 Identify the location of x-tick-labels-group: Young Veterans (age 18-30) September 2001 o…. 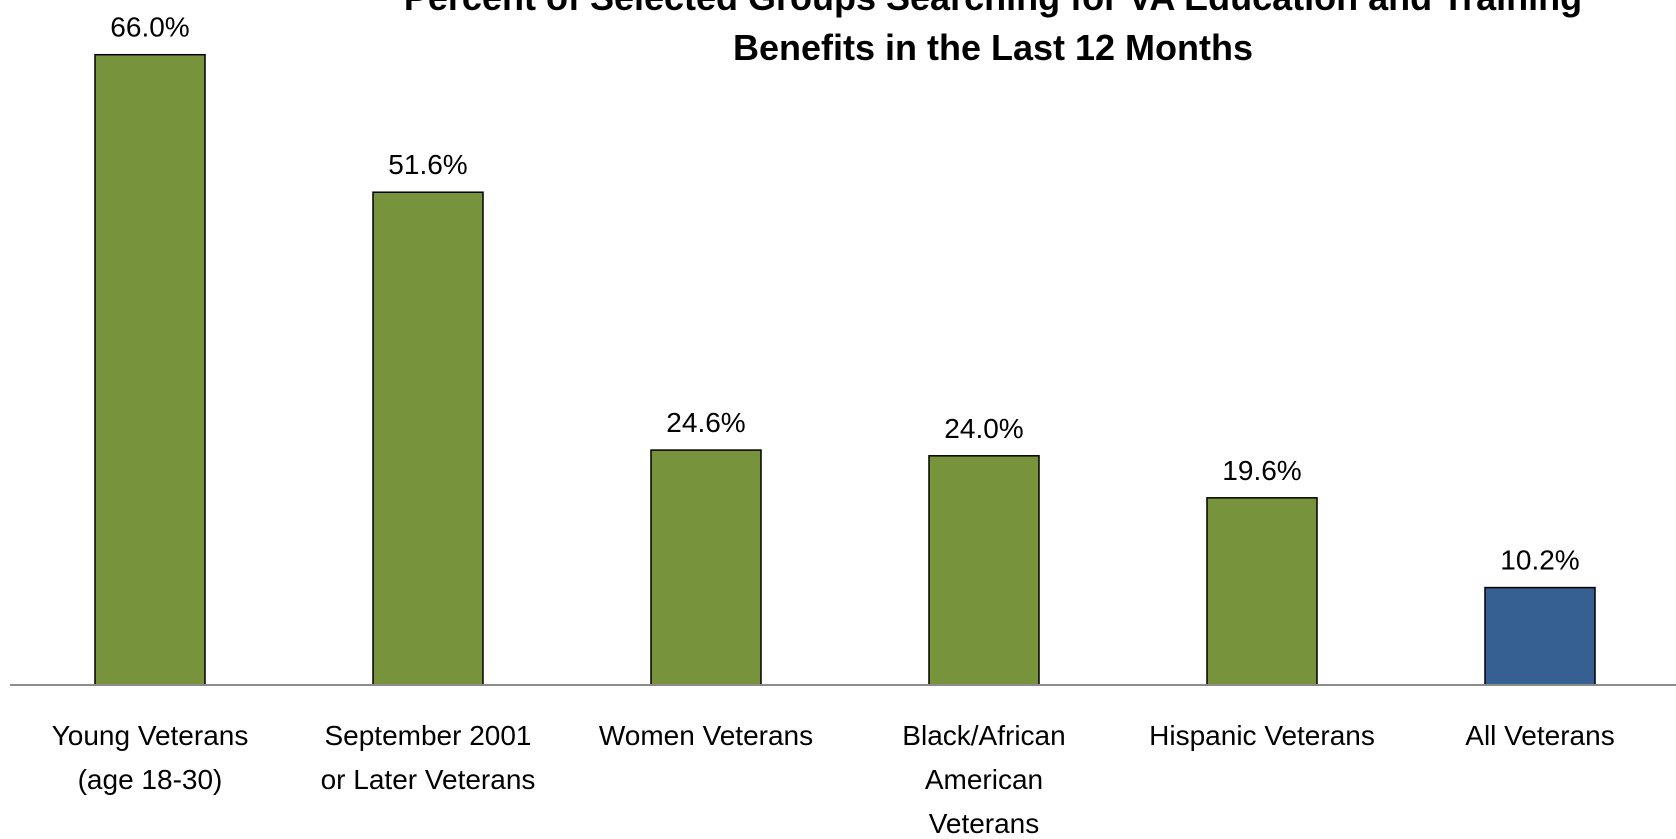
(833, 779).